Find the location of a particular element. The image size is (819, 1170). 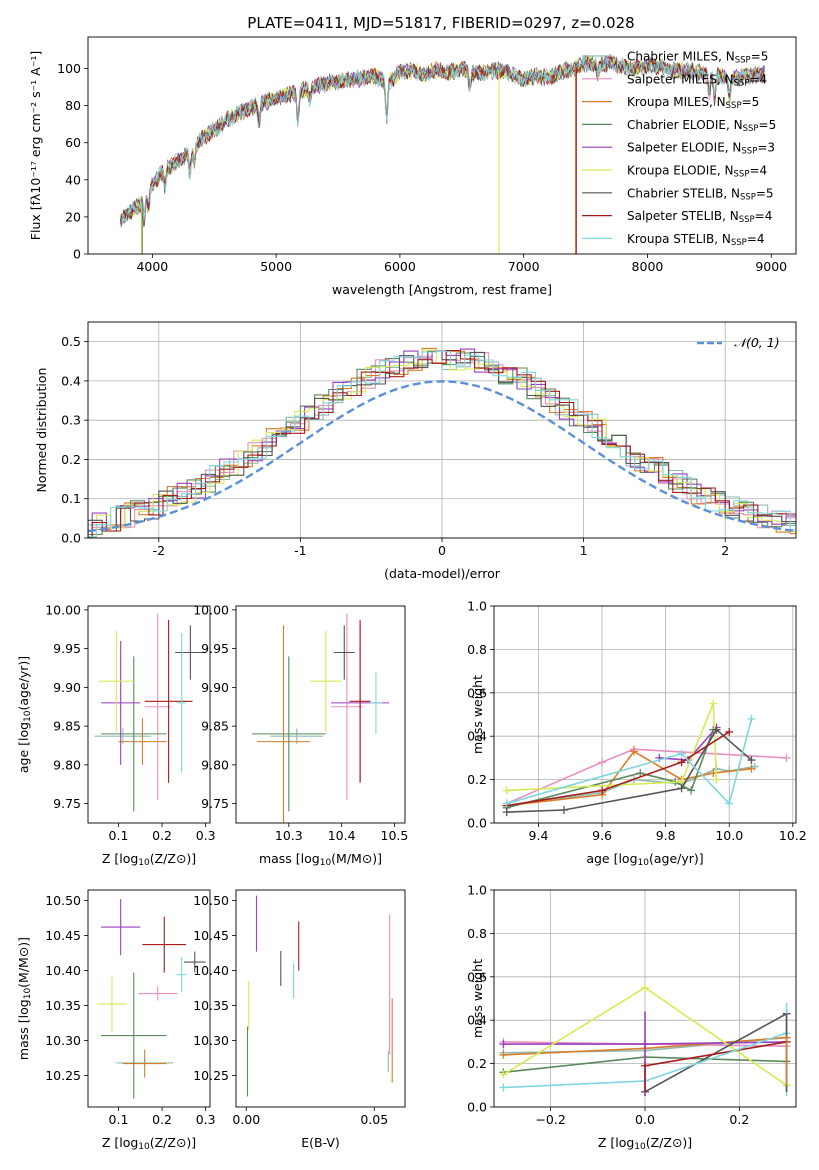

y-axis-label: age [log10(age/yr)] is located at coordinates (24, 714).